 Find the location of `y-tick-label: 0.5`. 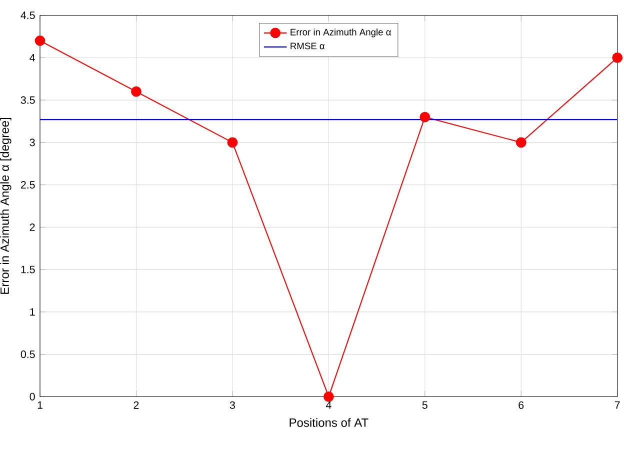

y-tick-label: 0.5 is located at coordinates (27, 354).